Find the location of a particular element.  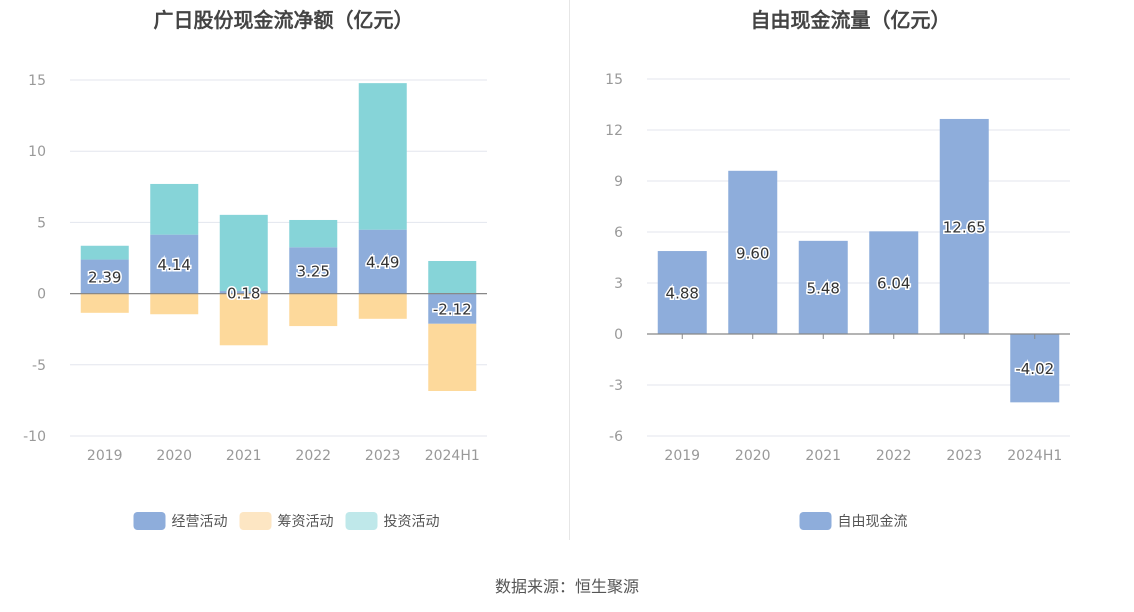

data-label: 12.65 is located at coordinates (964, 227).